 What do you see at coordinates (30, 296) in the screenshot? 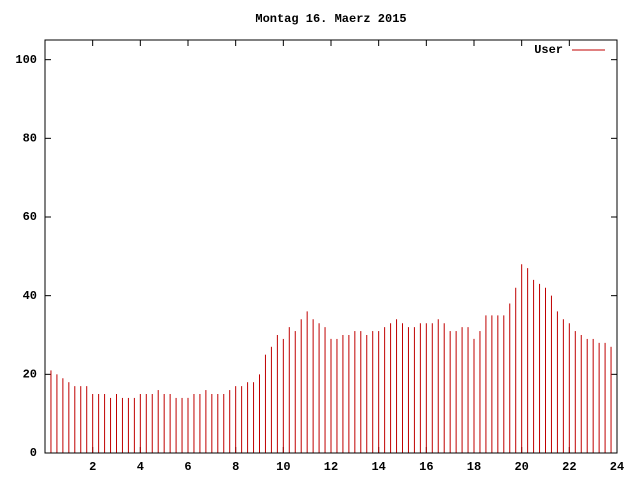
I see `y-tick-label: 40` at bounding box center [30, 296].